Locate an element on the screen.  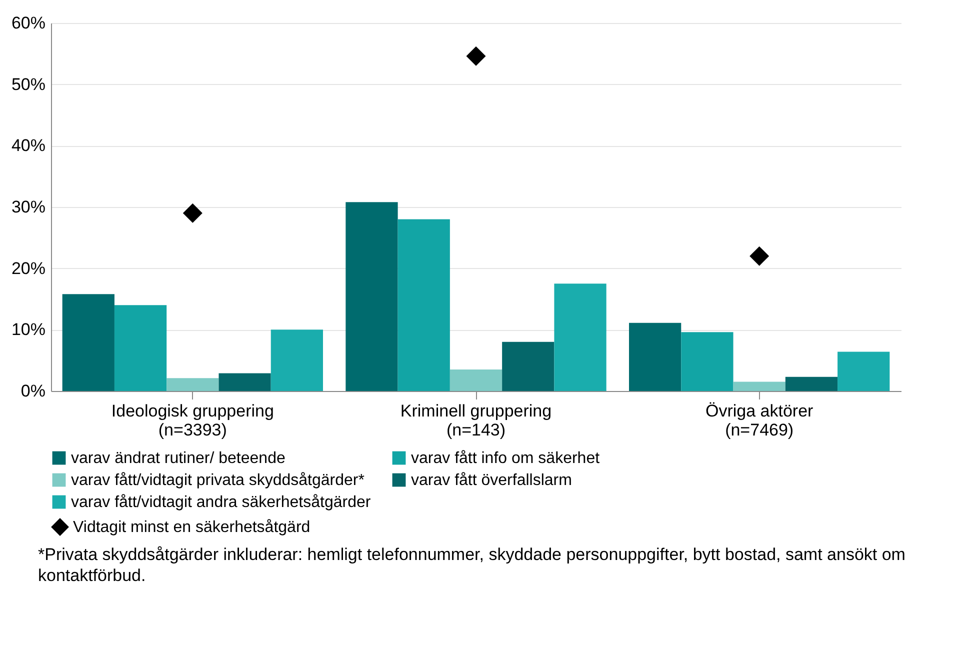
legend-label: varav fått/vidtagit privata skyddsåtgärder* is located at coordinates (217, 480).